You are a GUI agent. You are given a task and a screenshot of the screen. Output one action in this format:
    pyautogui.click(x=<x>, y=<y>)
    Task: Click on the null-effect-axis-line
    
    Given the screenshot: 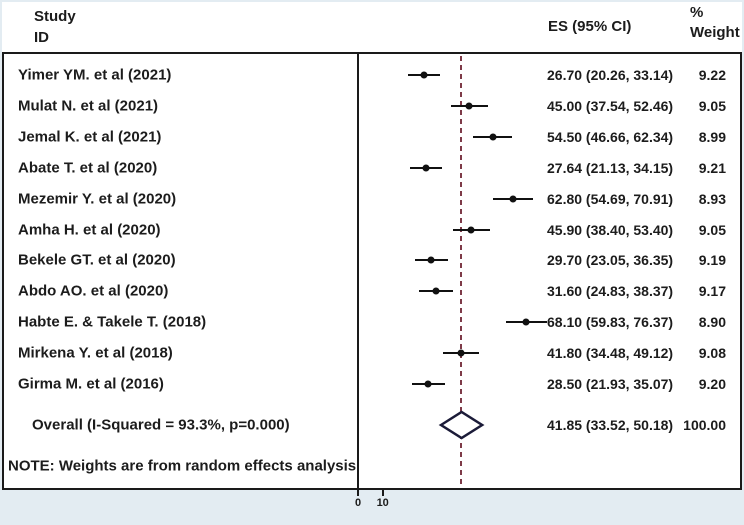 What is the action you would take?
    pyautogui.click(x=358, y=271)
    